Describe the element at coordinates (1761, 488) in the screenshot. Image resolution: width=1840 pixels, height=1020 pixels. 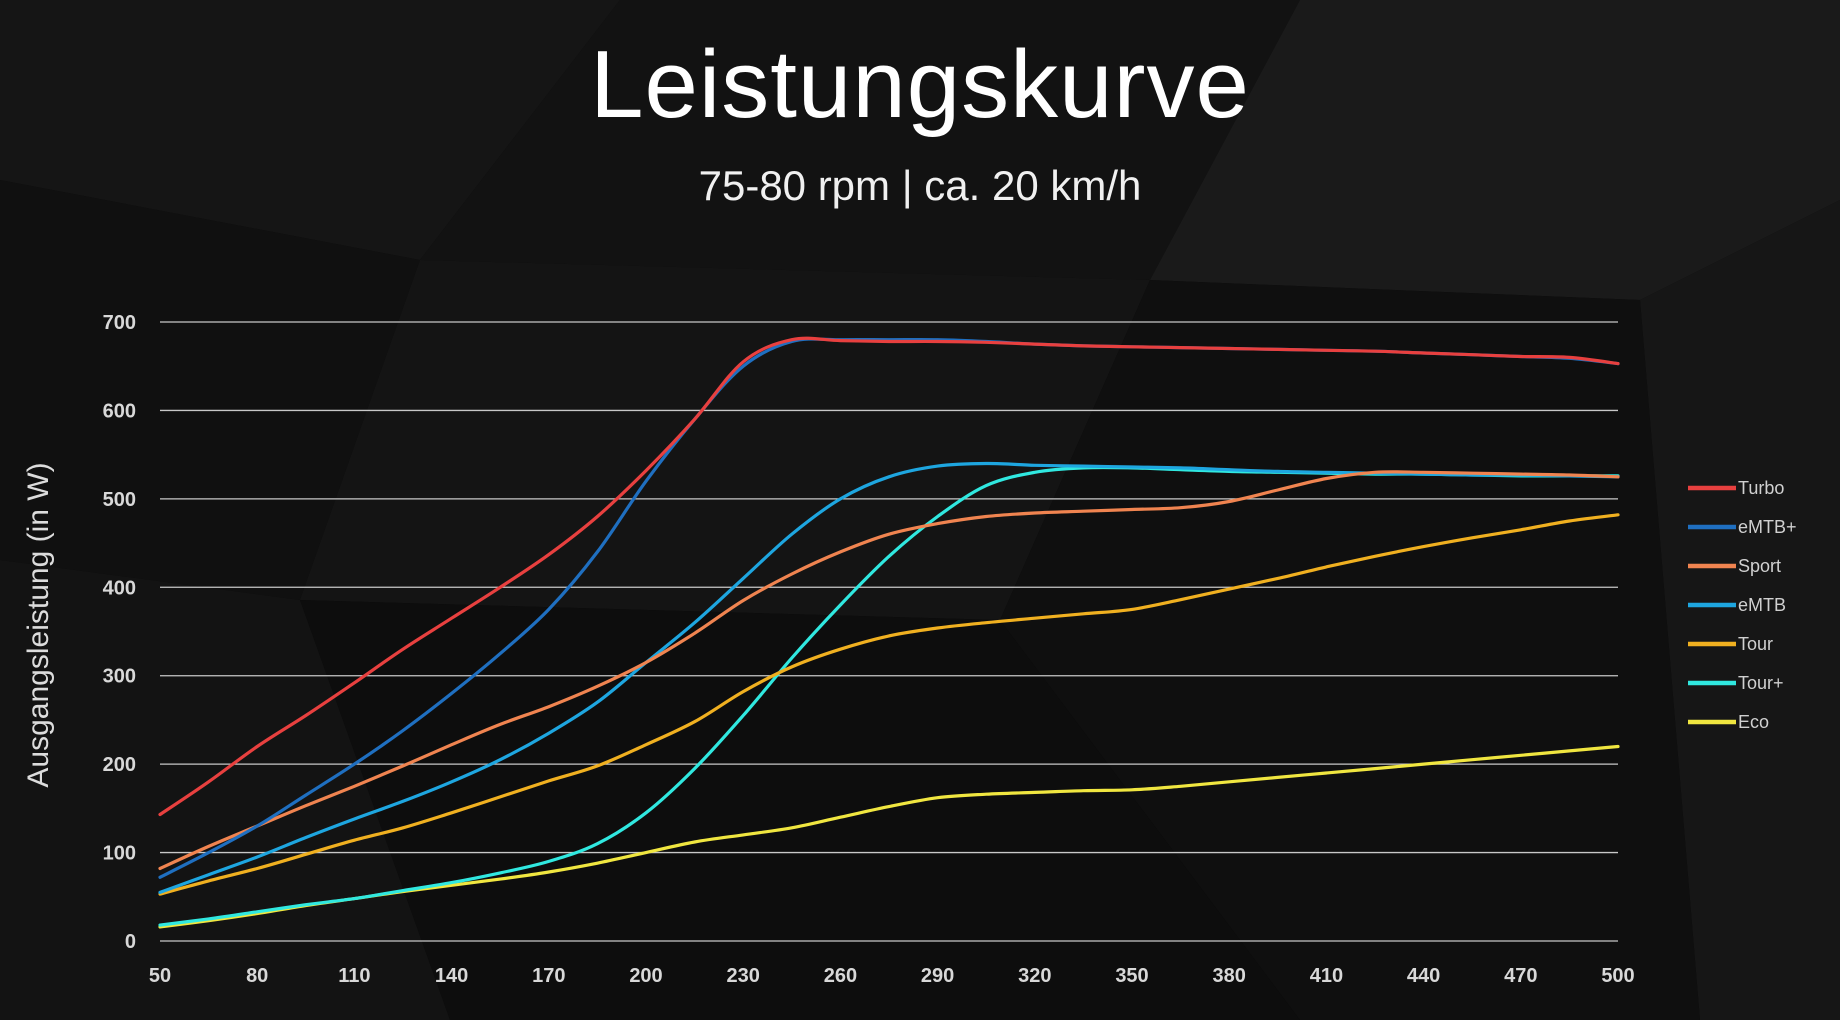
I see `legend-label-turbo: Turbo` at that location.